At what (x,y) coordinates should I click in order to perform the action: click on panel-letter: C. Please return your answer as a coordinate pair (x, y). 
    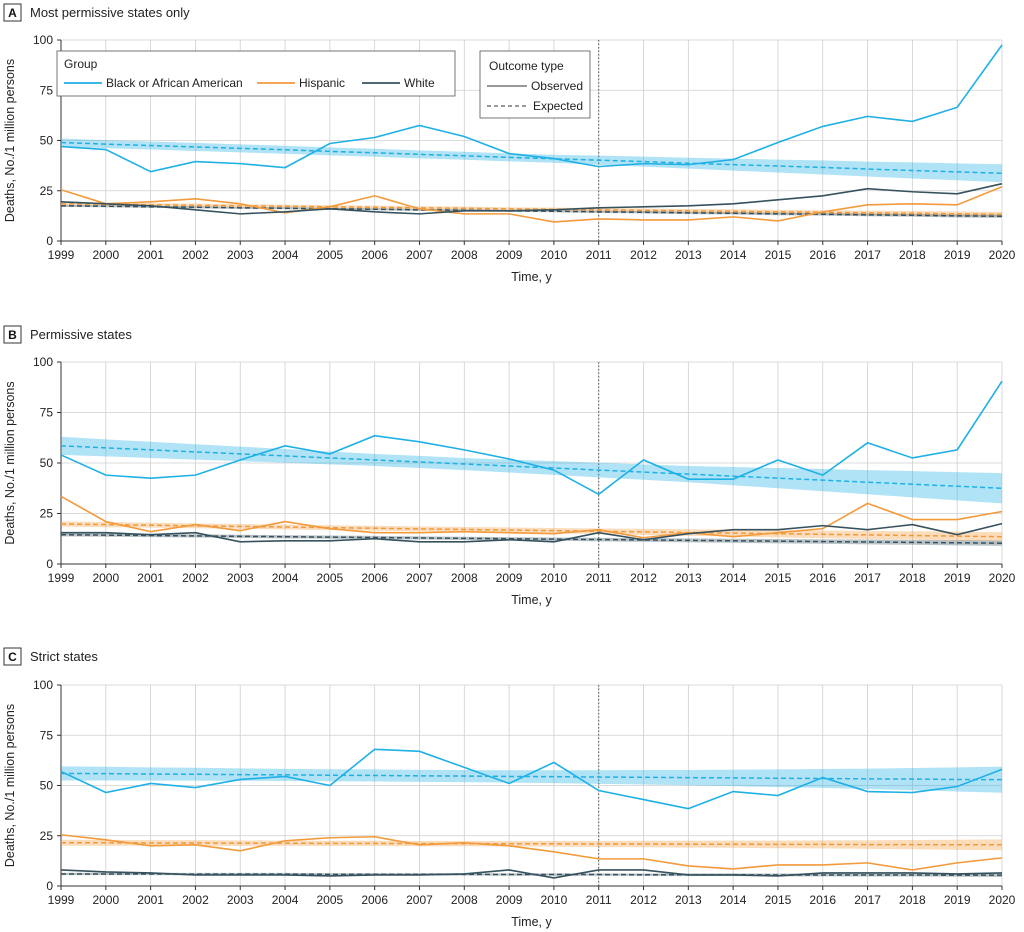
    Looking at the image, I should click on (12, 657).